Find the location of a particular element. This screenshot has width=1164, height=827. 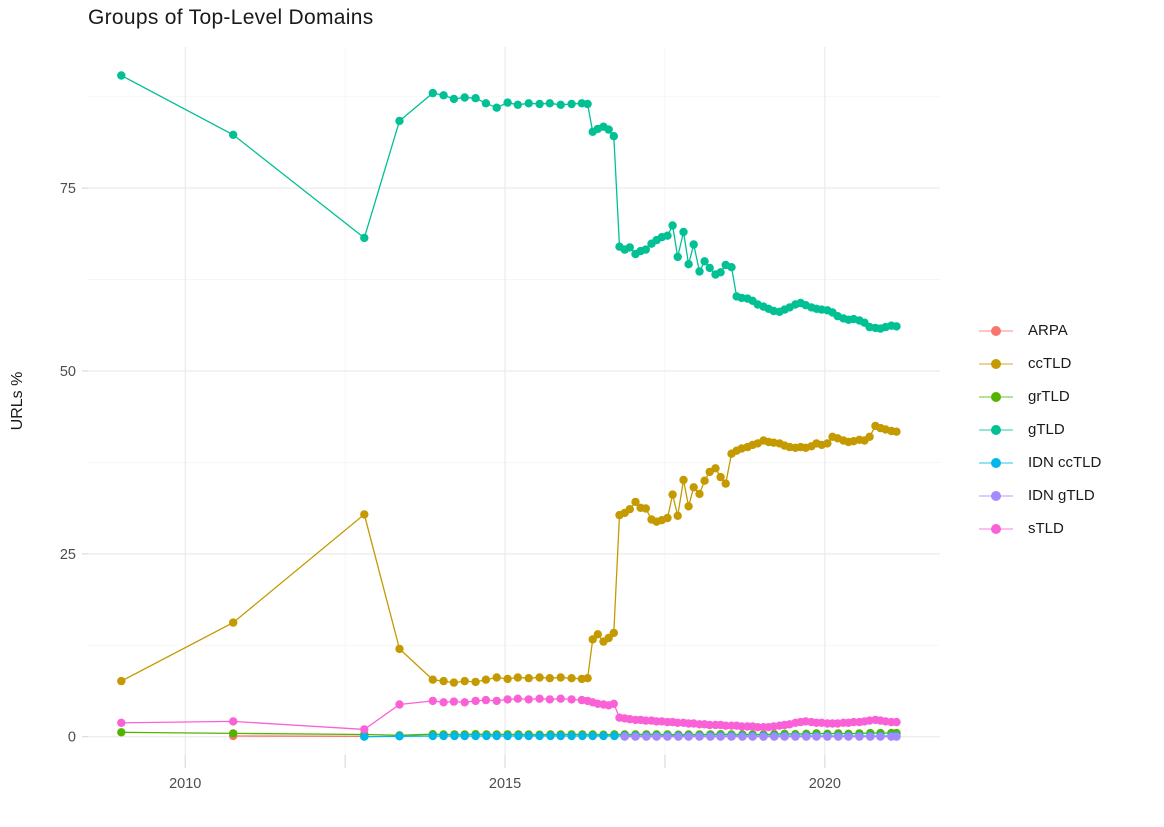

legend-key-icon-grtld is located at coordinates (996, 396).